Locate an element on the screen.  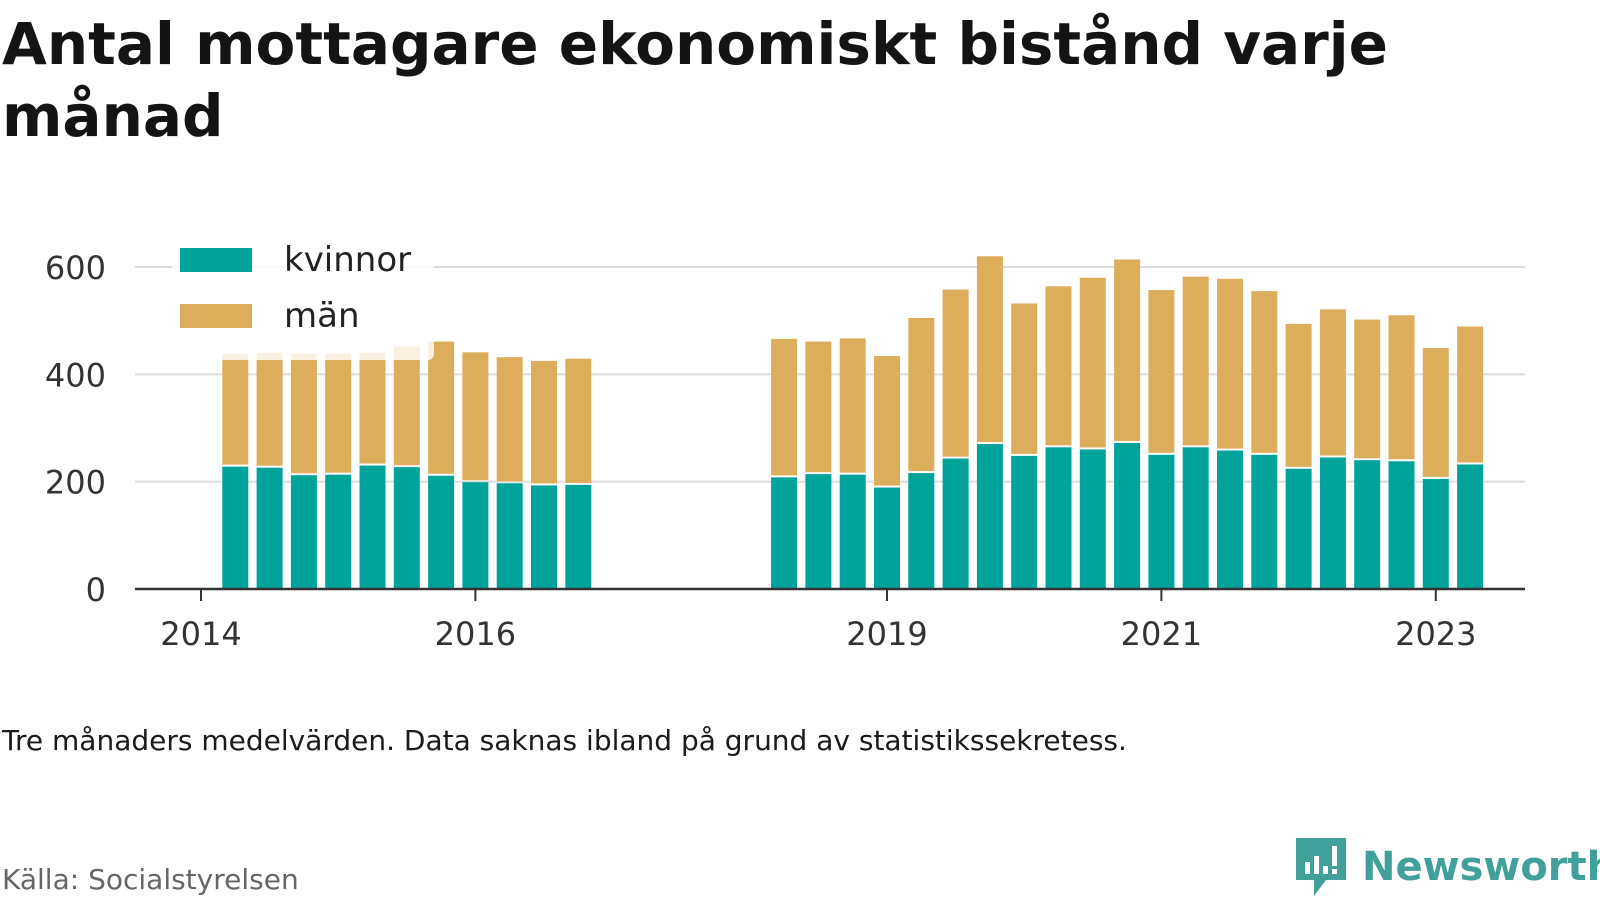
y-tick-label: 600 is located at coordinates (75, 268).